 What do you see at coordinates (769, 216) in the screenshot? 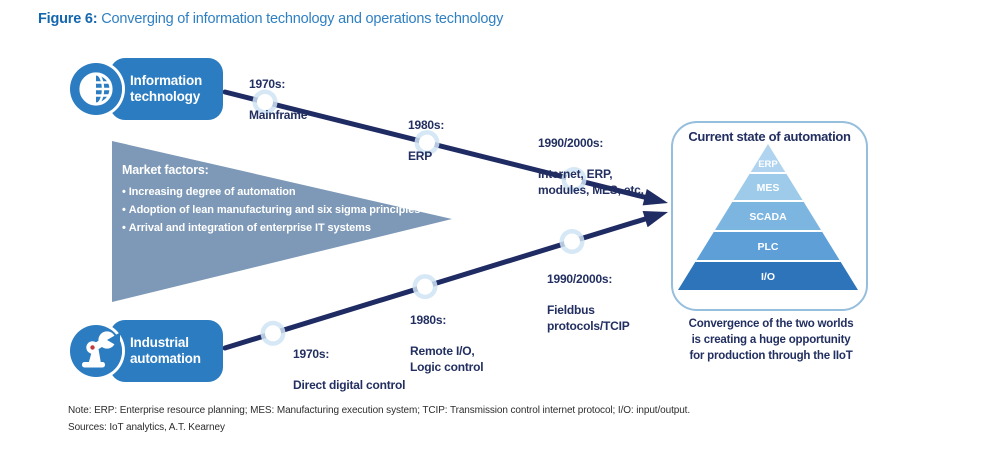
I see `current-state-box` at bounding box center [769, 216].